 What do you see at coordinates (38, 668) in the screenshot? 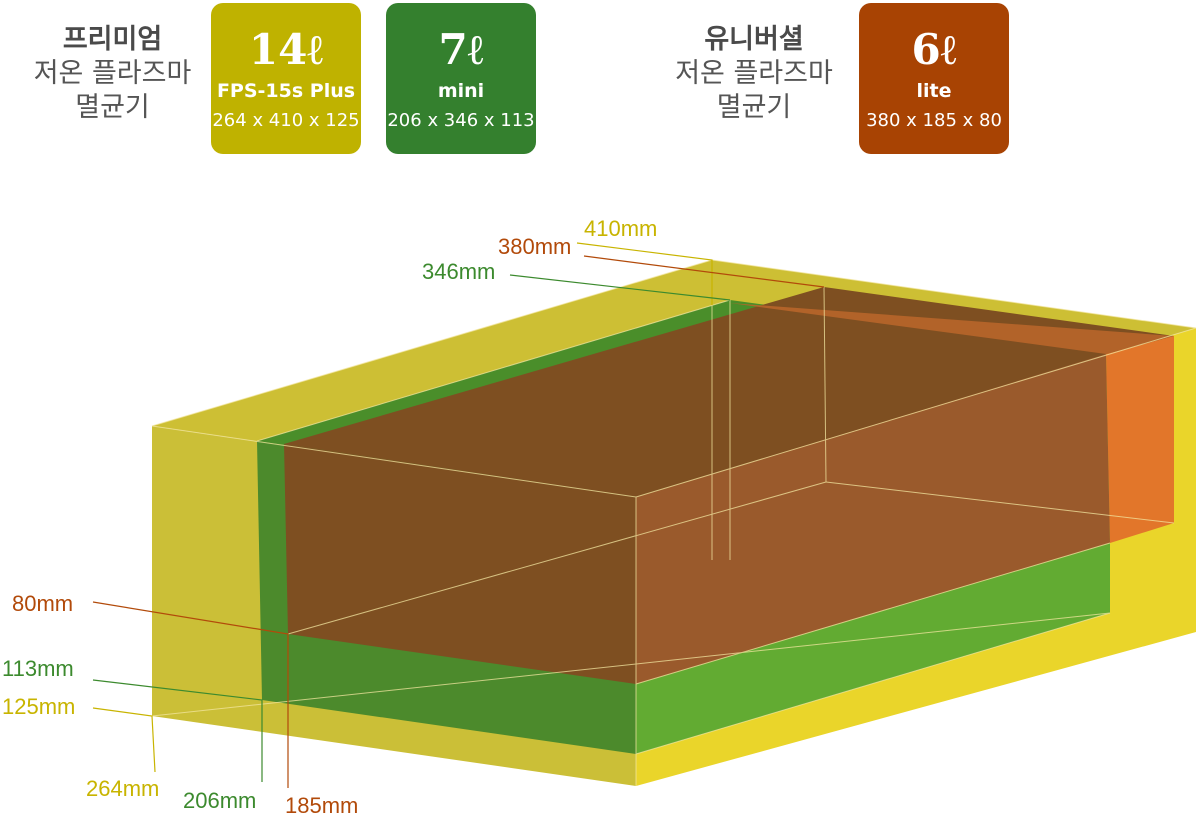
I see `label-7l-height: 113mm` at bounding box center [38, 668].